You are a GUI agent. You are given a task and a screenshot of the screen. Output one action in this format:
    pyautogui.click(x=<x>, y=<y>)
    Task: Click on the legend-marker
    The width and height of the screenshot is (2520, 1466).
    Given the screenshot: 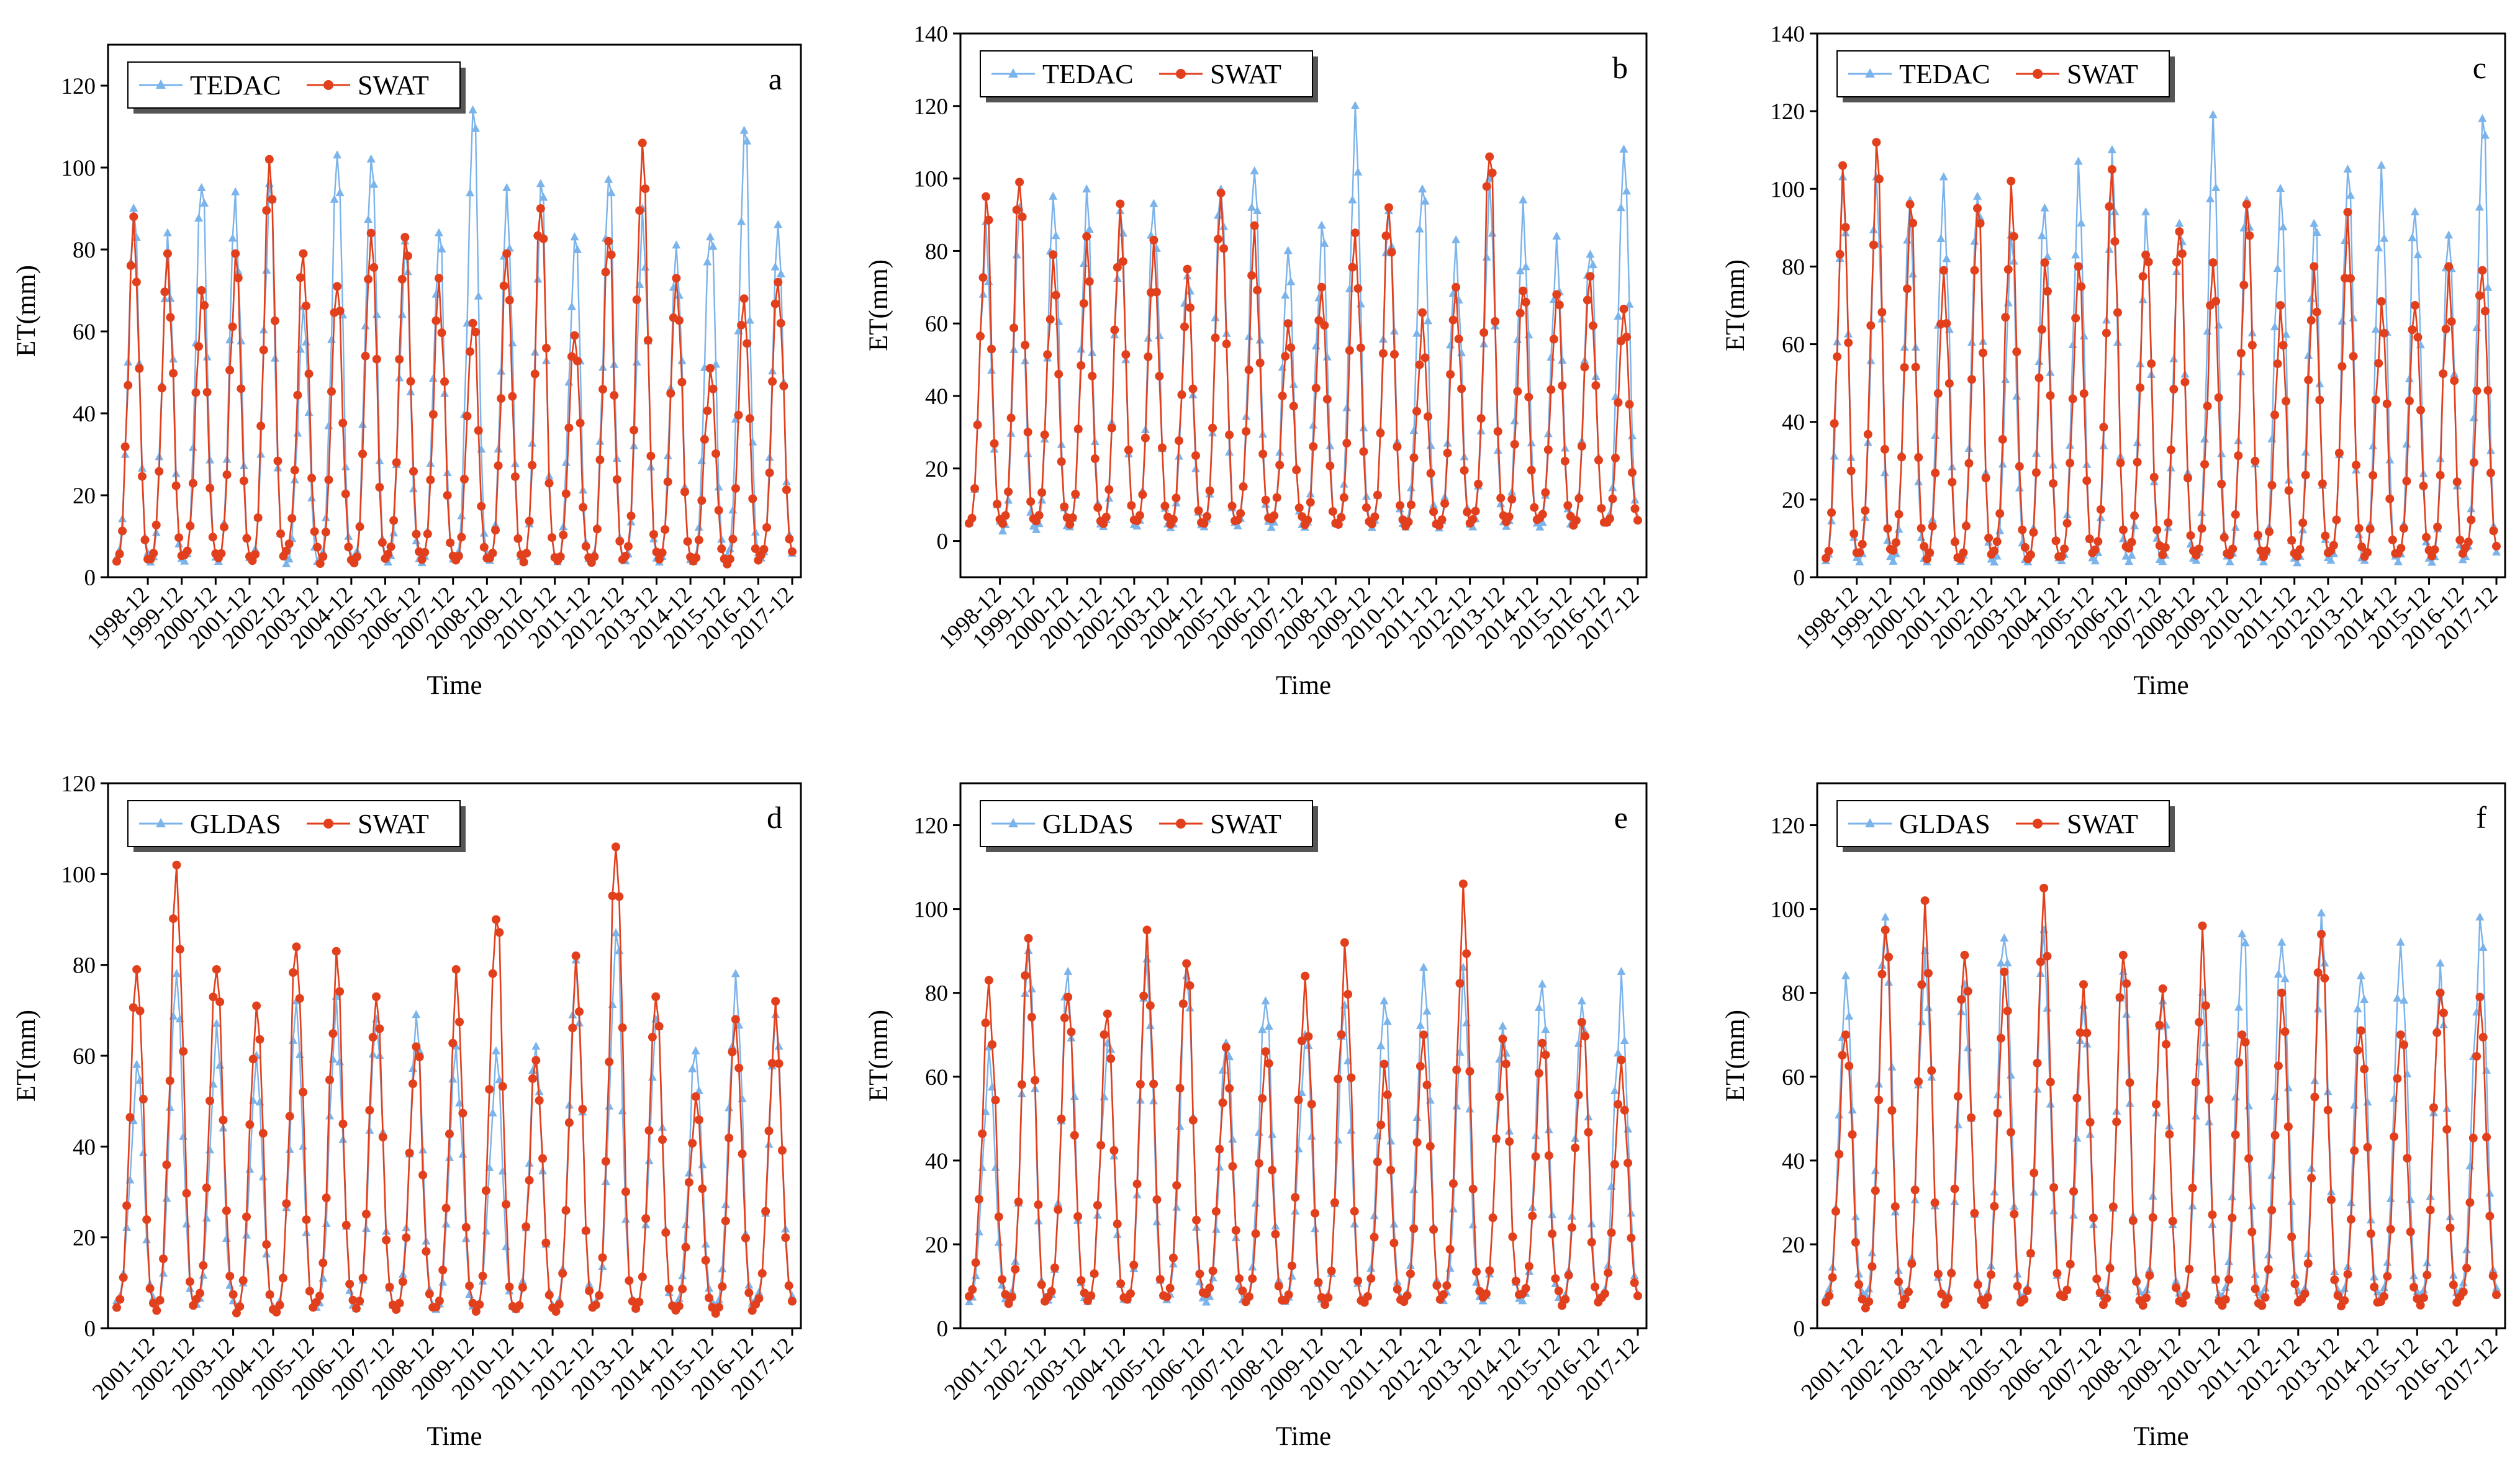 What is the action you would take?
    pyautogui.click(x=2038, y=824)
    